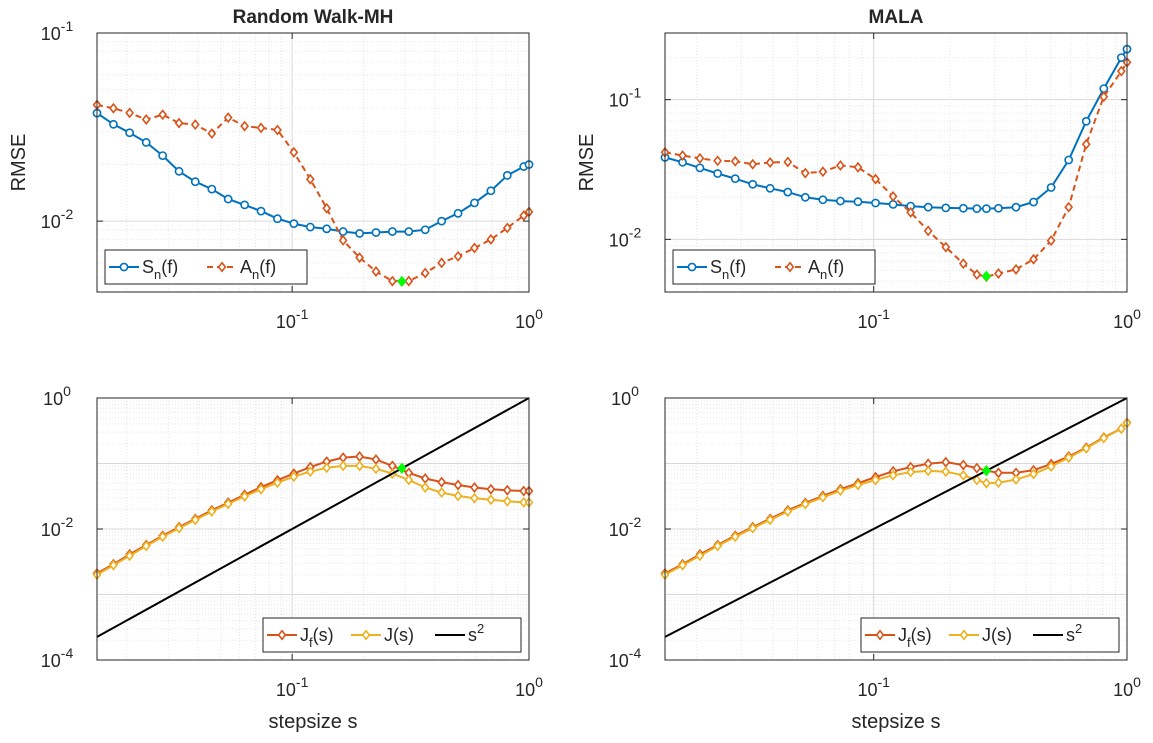 The height and width of the screenshot is (743, 1153). Describe the element at coordinates (986, 276) in the screenshot. I see `highlight-point` at that location.